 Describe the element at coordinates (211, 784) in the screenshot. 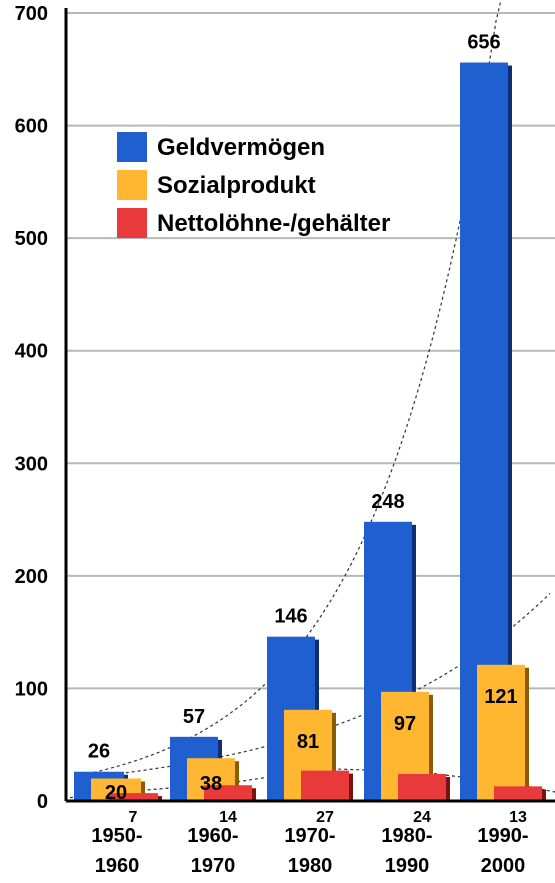

I see `data-label: 38` at that location.